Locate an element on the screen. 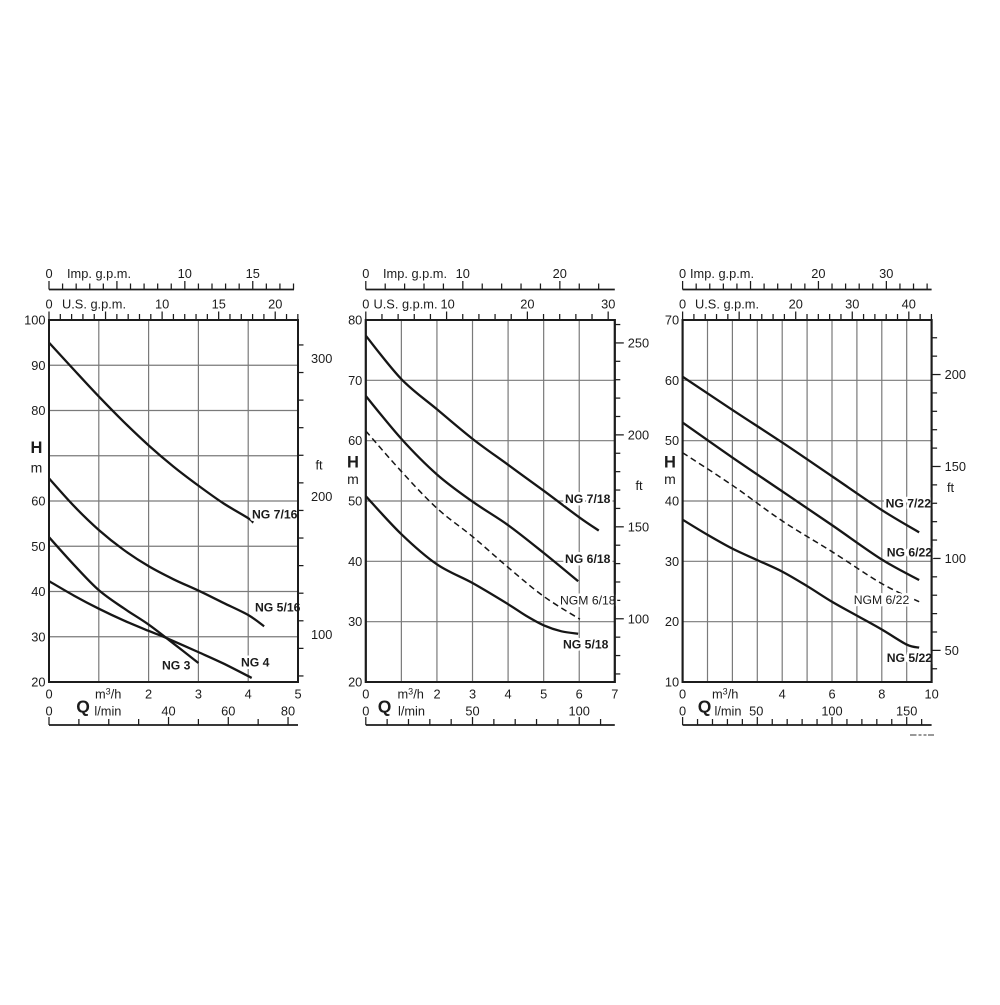 Image resolution: width=1000 pixels, height=1005 pixels. svg-text: 250 is located at coordinates (638, 342).